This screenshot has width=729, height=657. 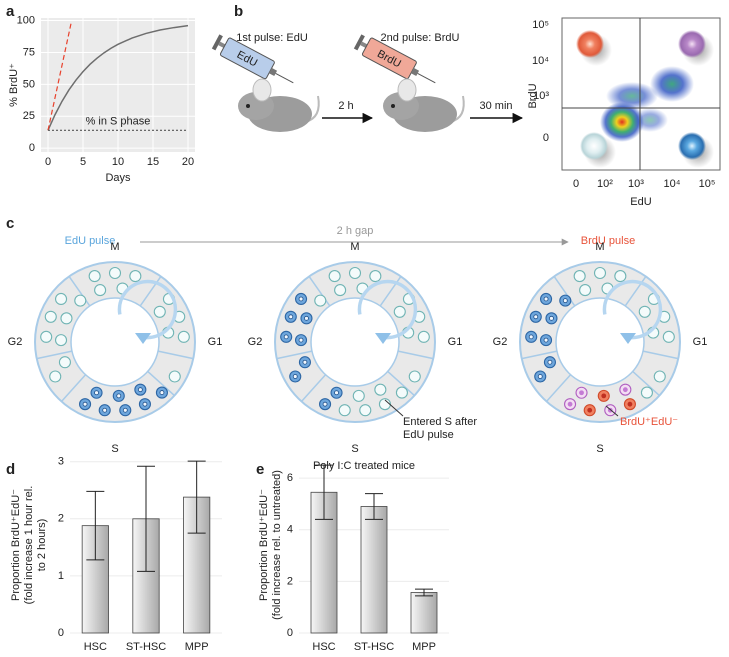 I want to click on panel-label: a, so click(x=10, y=11).